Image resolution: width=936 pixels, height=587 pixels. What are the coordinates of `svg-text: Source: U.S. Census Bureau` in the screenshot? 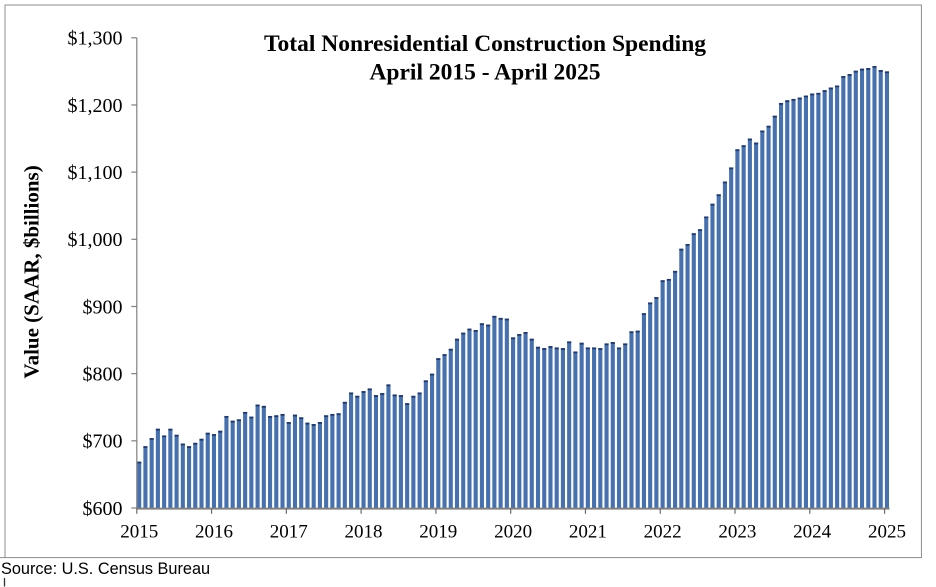 It's located at (105, 569).